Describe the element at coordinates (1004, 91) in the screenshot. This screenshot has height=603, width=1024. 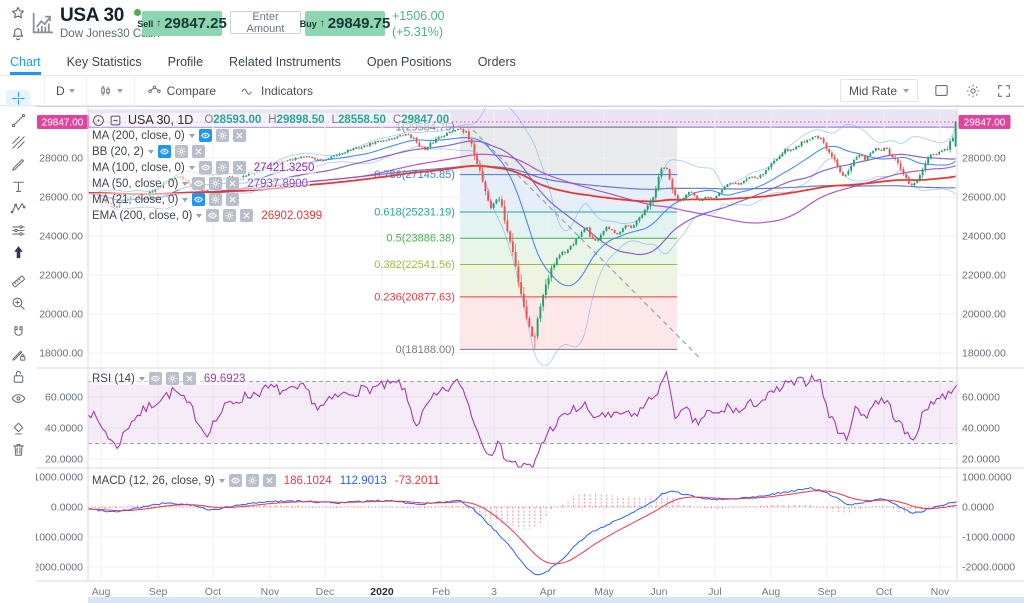
I see `fullscreen-button` at that location.